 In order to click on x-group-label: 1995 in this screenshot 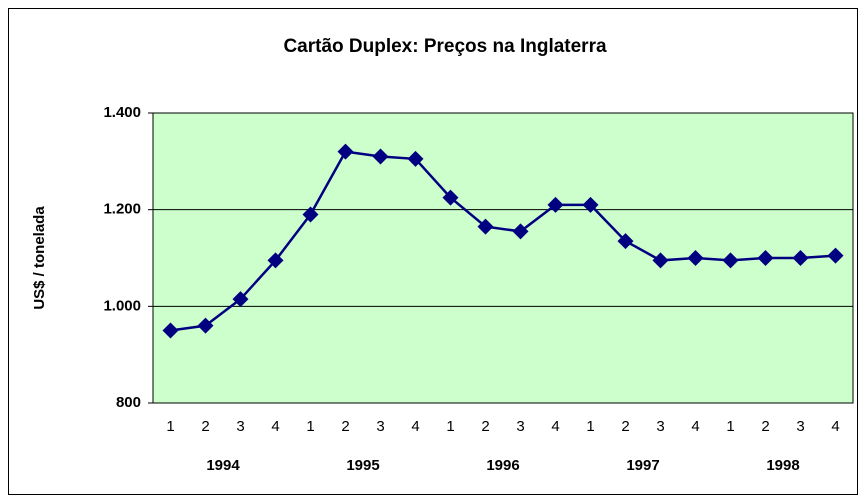, I will do `click(362, 465)`.